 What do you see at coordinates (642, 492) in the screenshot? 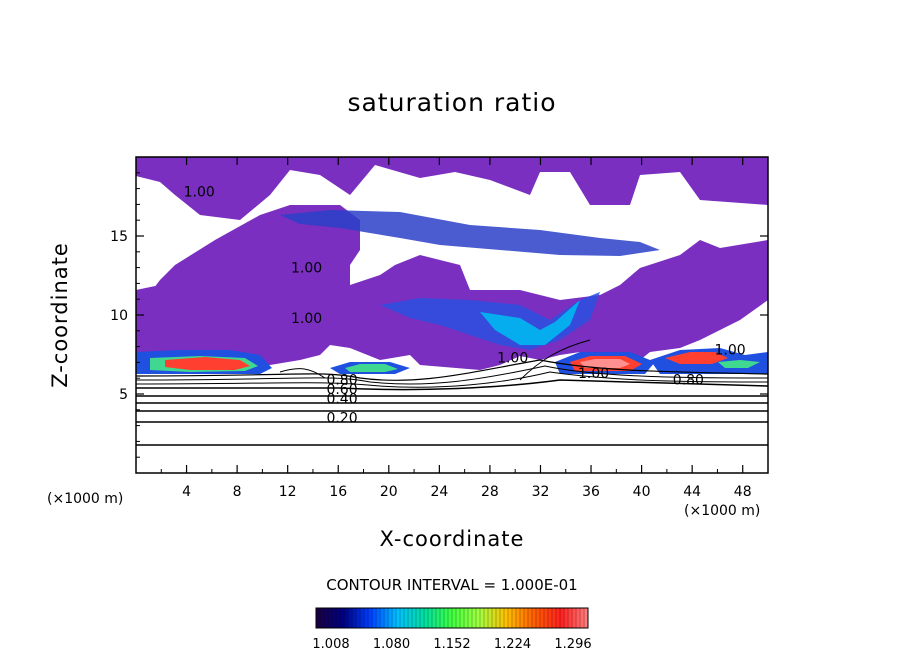
I see `x-tick-label: 40` at bounding box center [642, 492].